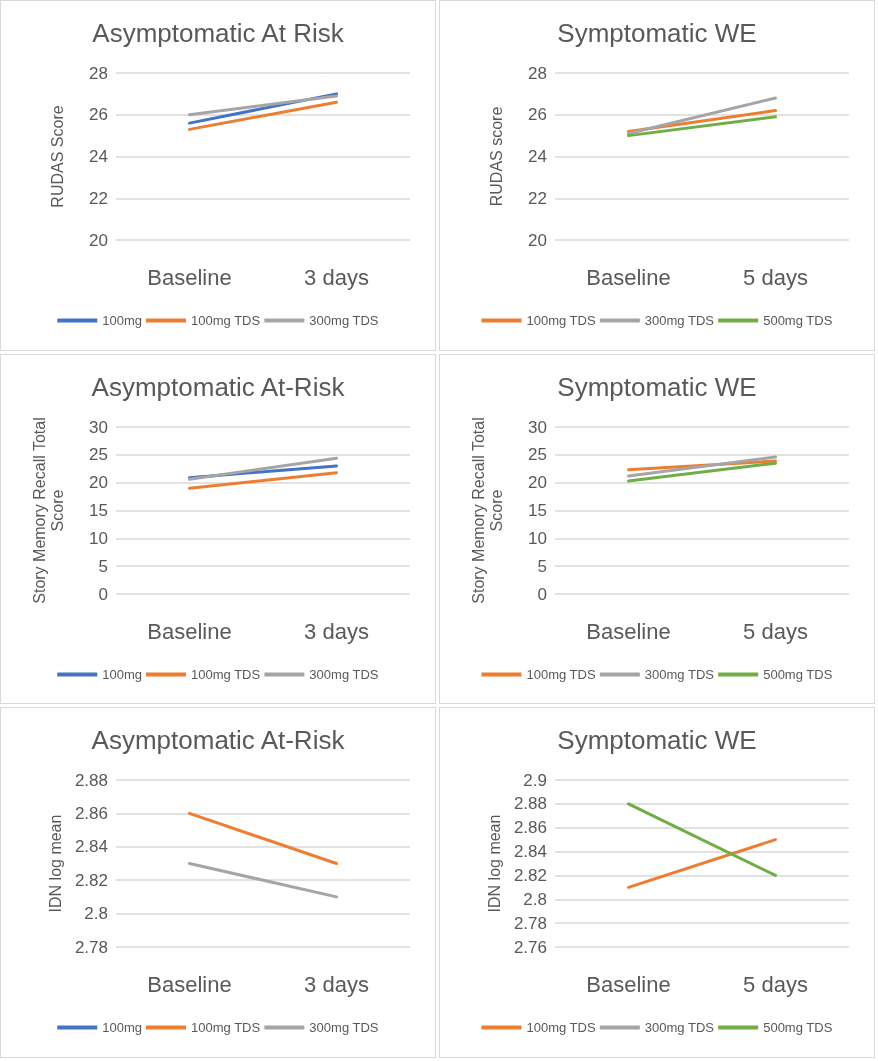  Describe the element at coordinates (57, 156) in the screenshot. I see `y-axis-title: RUDAS Score` at that location.